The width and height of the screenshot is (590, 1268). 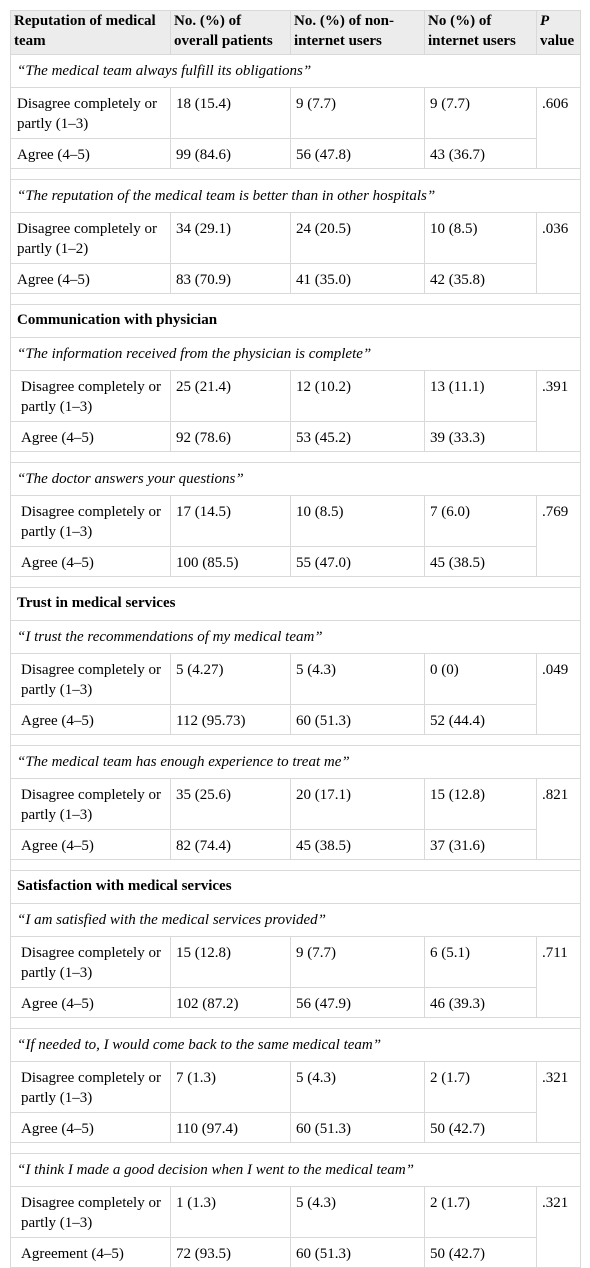 I want to click on overall-value: 1 (1.3), so click(x=230, y=1212).